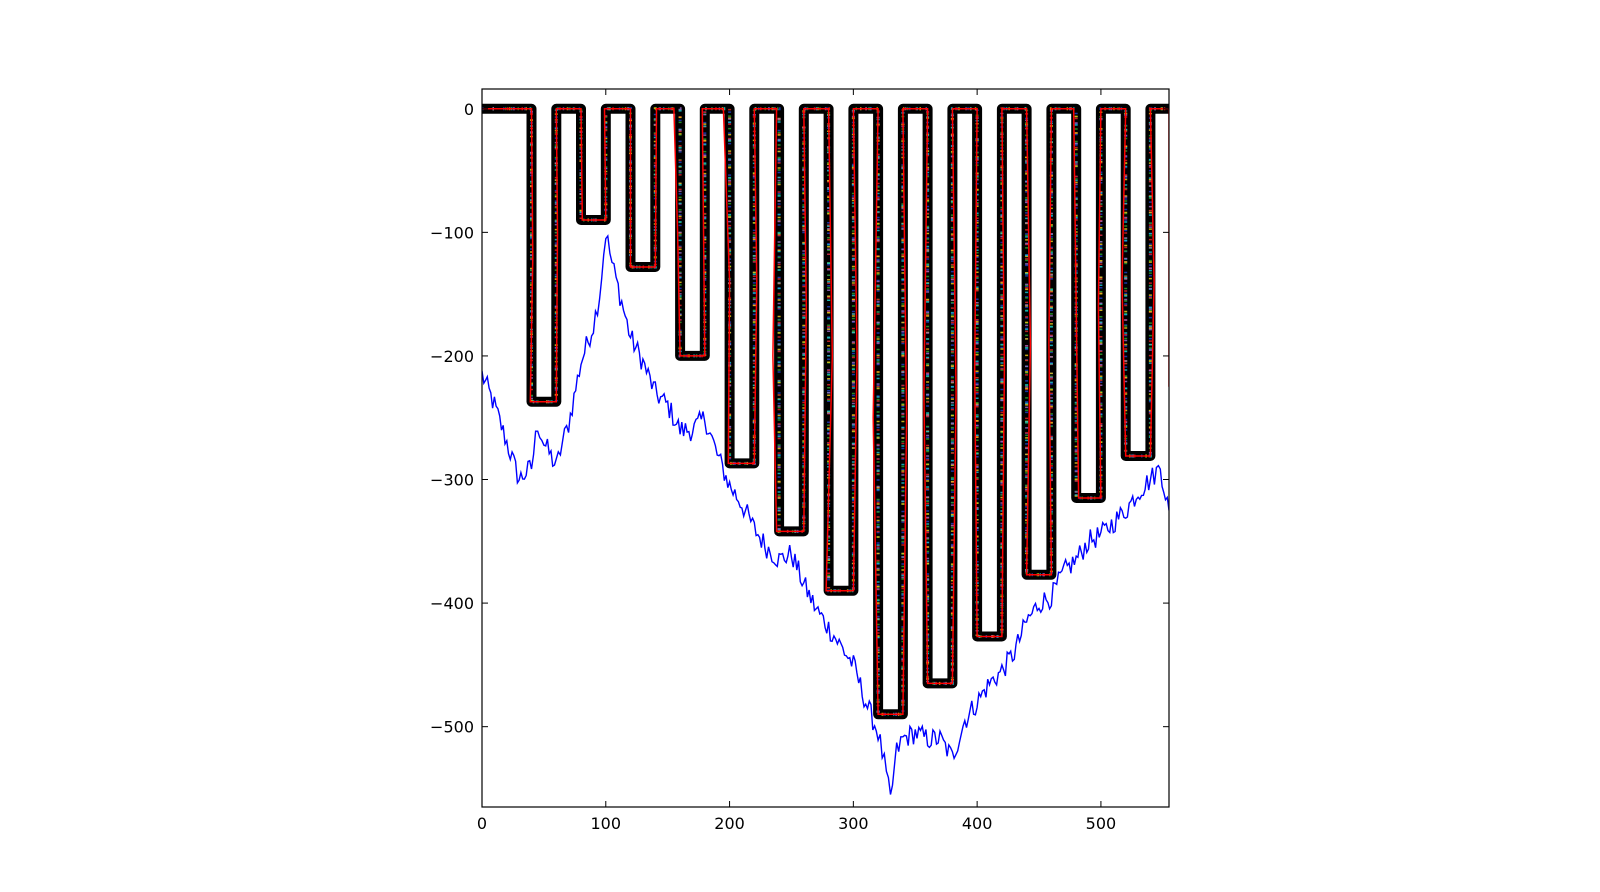 The image size is (1600, 892). I want to click on y-tick-label: −200, so click(452, 356).